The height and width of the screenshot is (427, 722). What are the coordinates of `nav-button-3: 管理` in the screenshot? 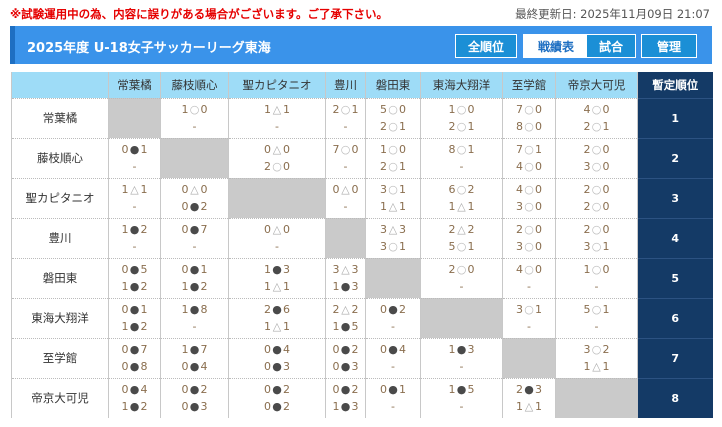 It's located at (669, 46).